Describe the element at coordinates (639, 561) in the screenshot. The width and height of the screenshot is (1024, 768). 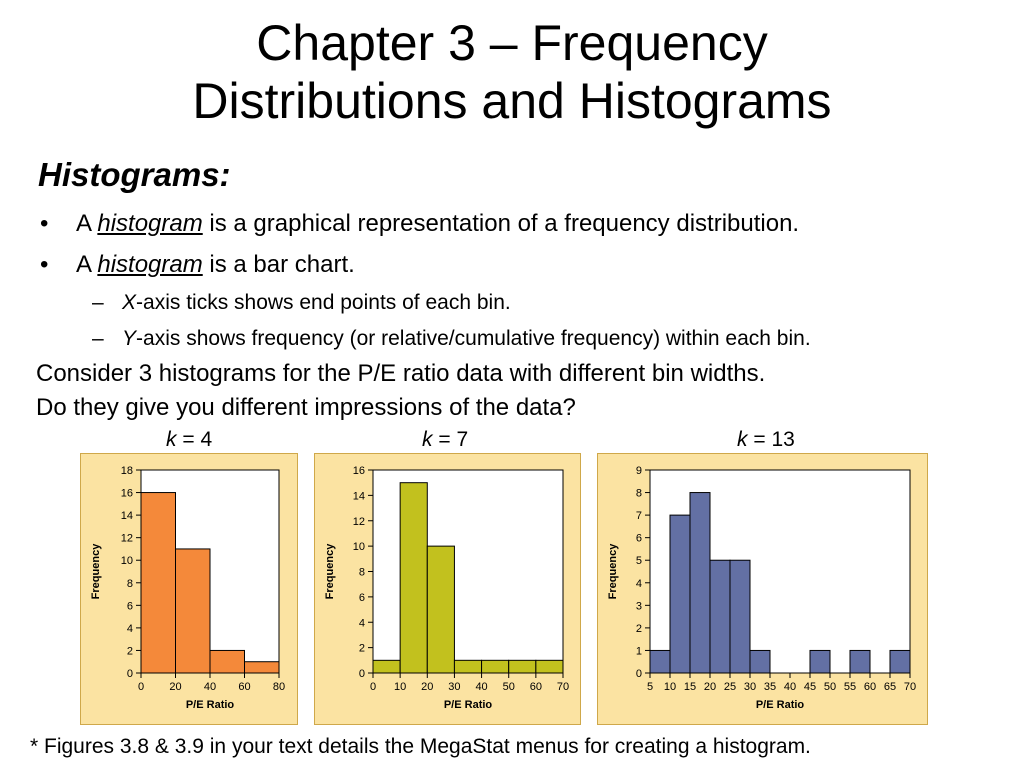
I see `y-tick-label: 5` at that location.